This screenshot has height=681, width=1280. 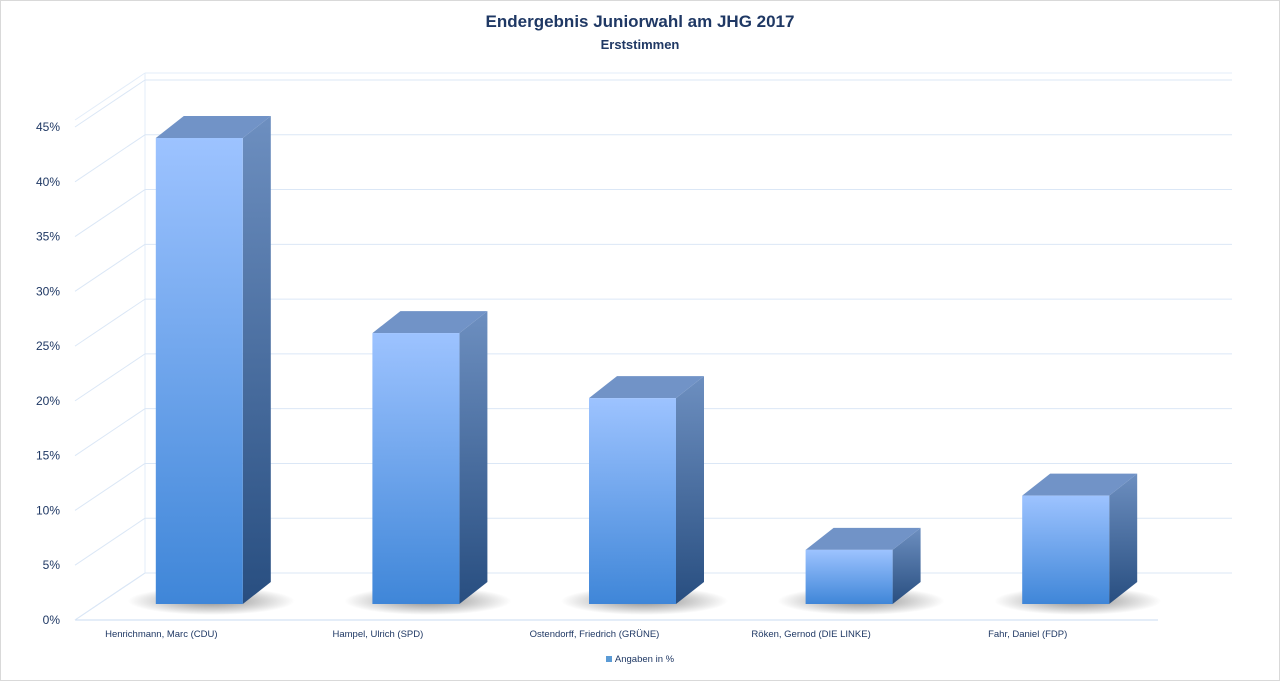 I want to click on chart-title: Endergebnis Juniorwahl am JHG 2017, so click(x=640, y=21).